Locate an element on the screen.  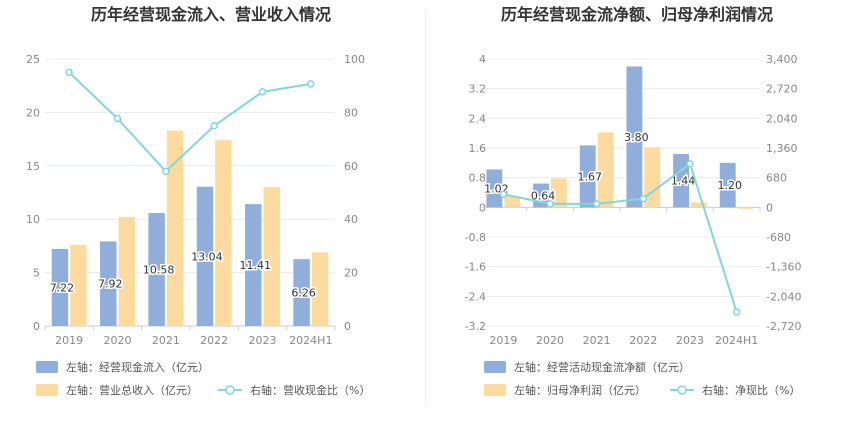
y-right-tick-label: 3,400 is located at coordinates (782, 59).